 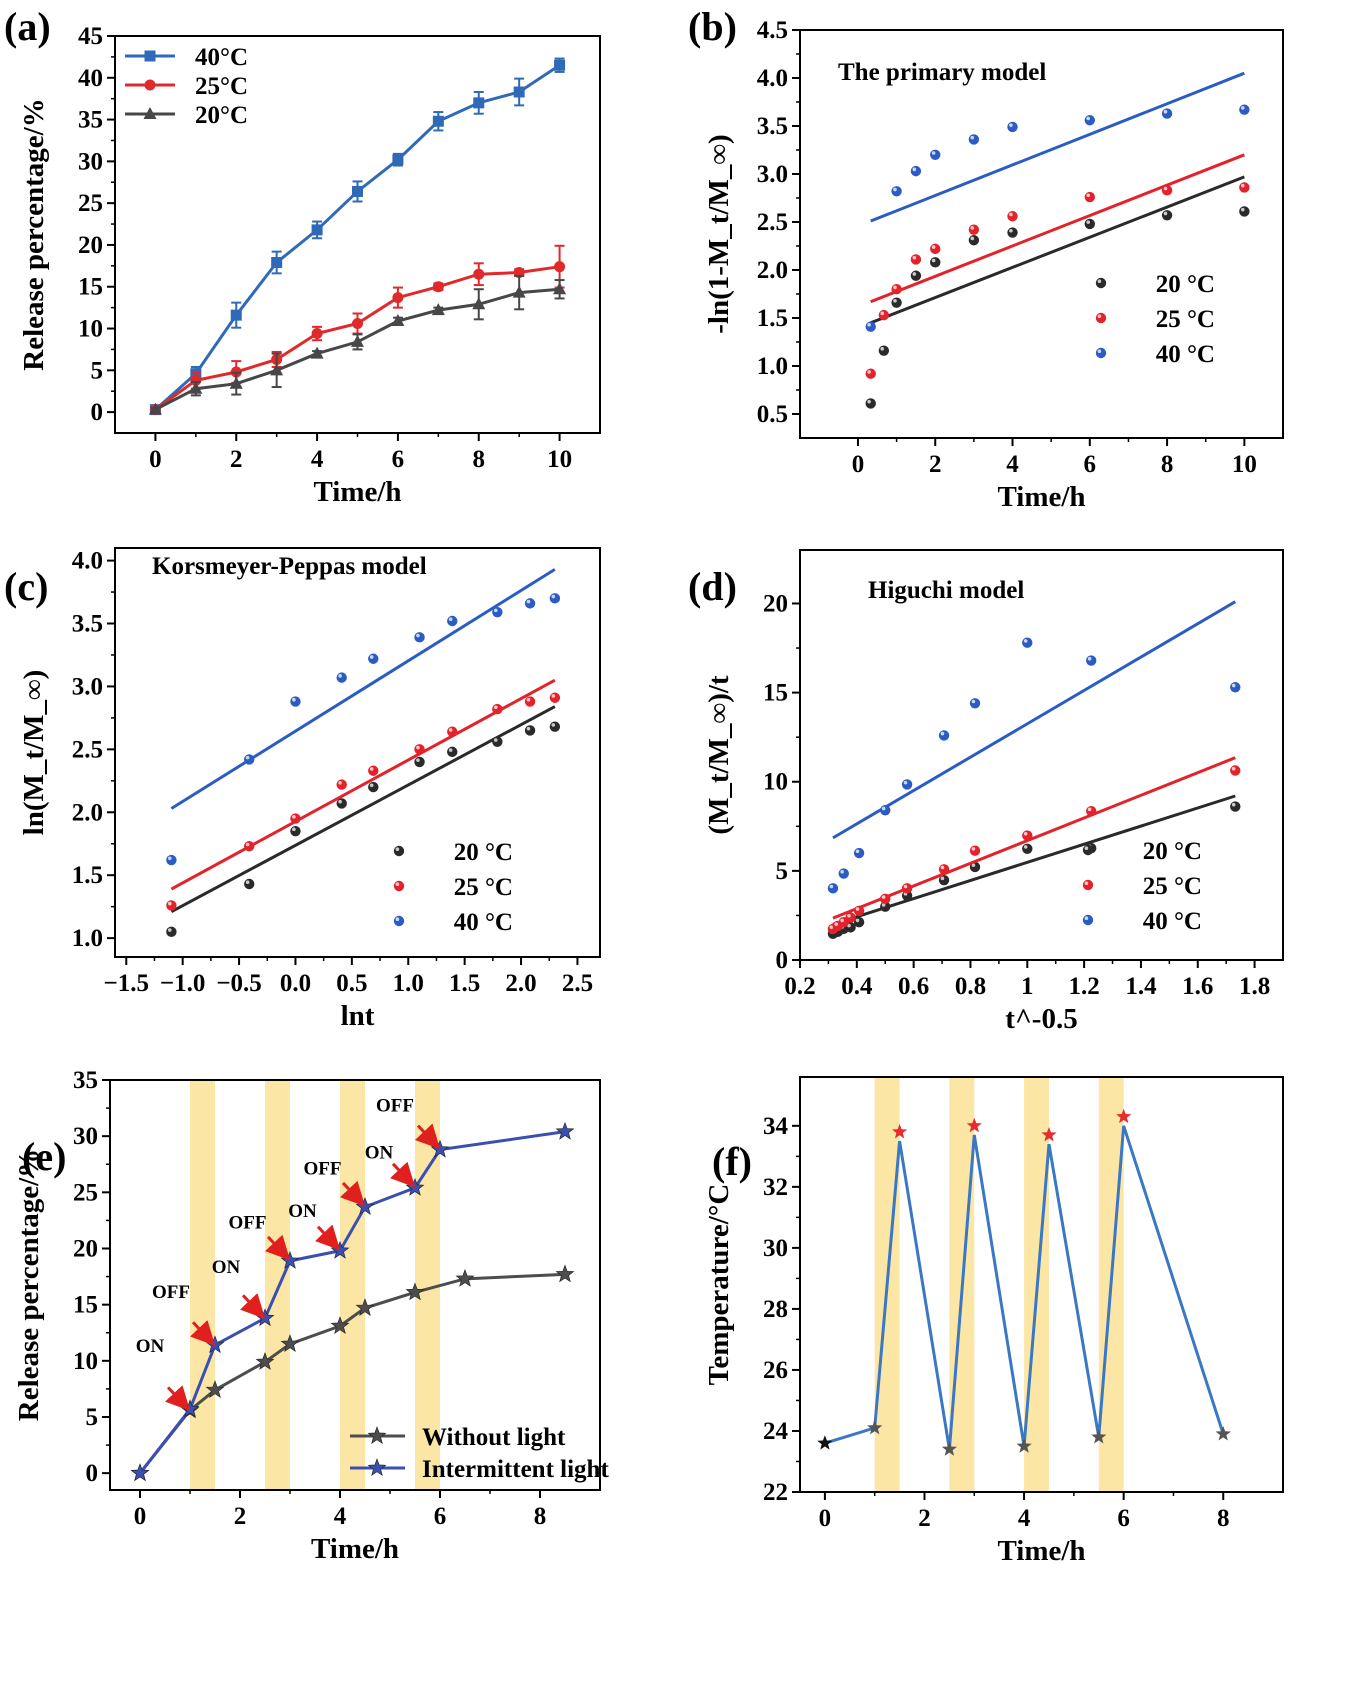 What do you see at coordinates (719, 233) in the screenshot?
I see `y-axis-label: -ln(1-M_t/M_∞)` at bounding box center [719, 233].